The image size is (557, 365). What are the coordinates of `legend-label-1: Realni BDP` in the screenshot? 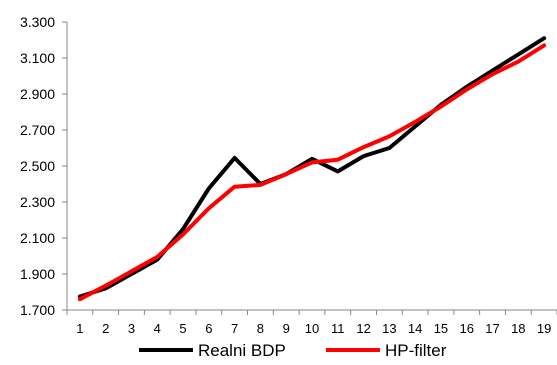 It's located at (242, 350).